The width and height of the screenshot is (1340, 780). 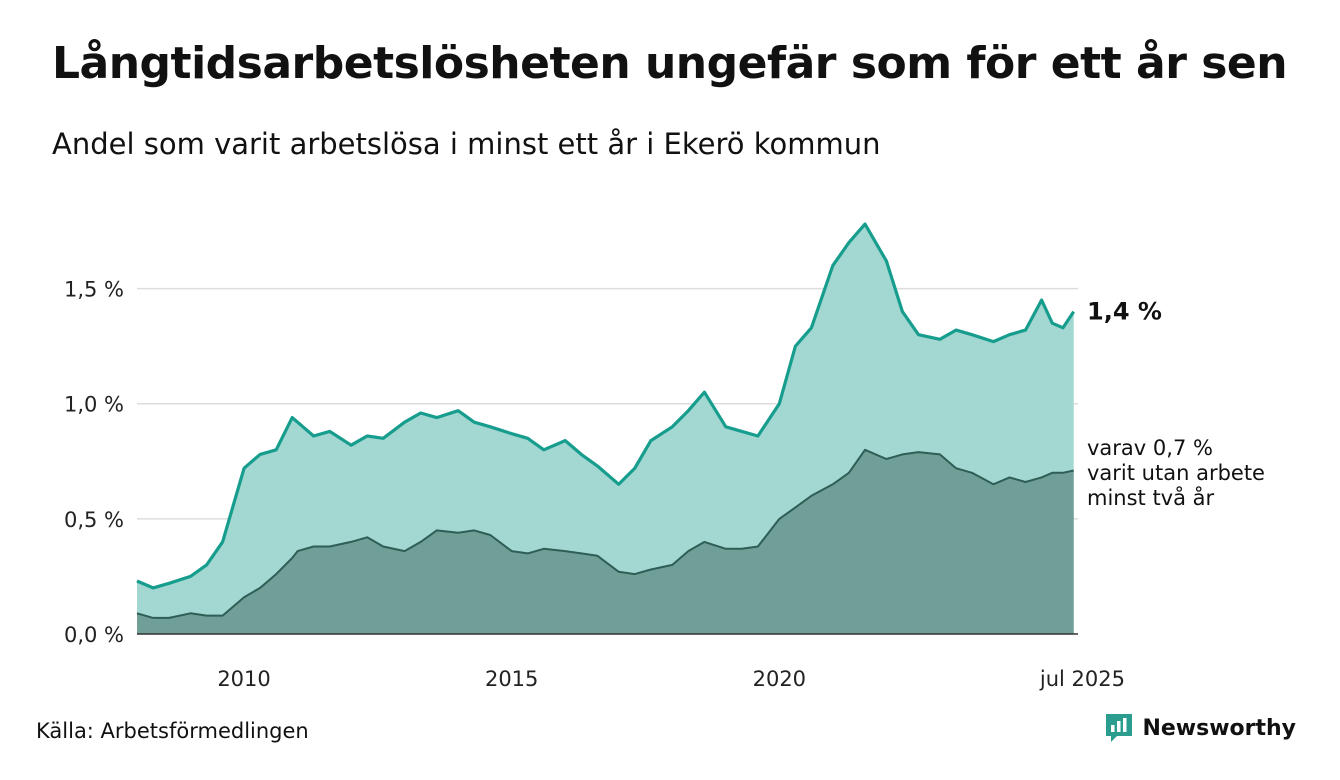 What do you see at coordinates (1082, 679) in the screenshot?
I see `x-tick-label: jul 2025` at bounding box center [1082, 679].